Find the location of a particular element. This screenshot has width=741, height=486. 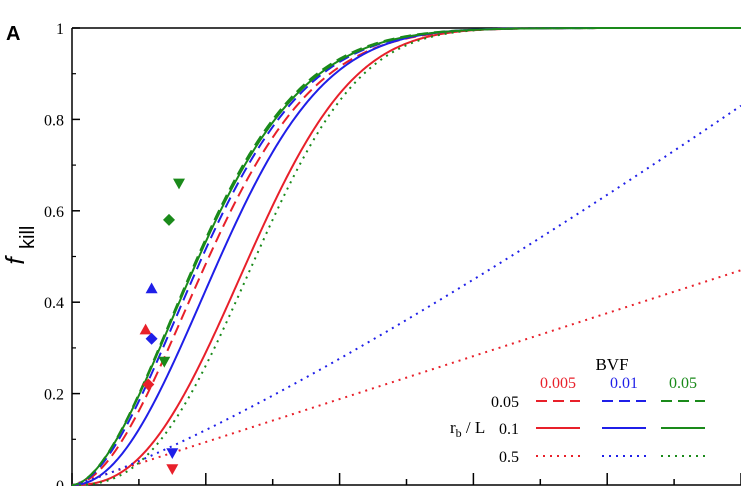

y-tick-label: 0.4 is located at coordinates (54, 303).